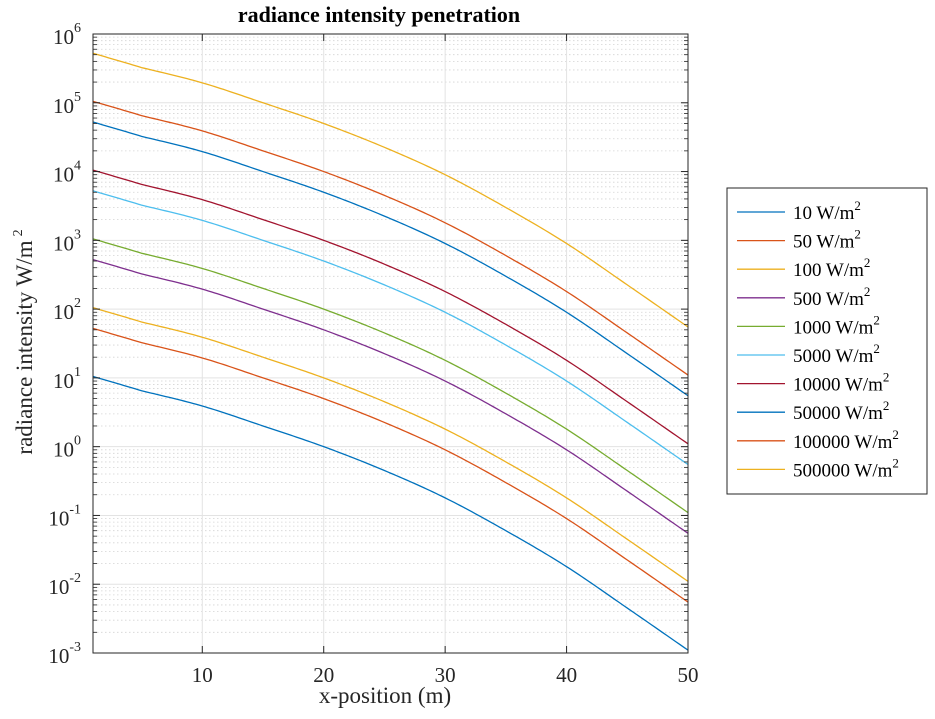 This screenshot has width=935, height=719. I want to click on legend-label: 500 W/m2, so click(831, 297).